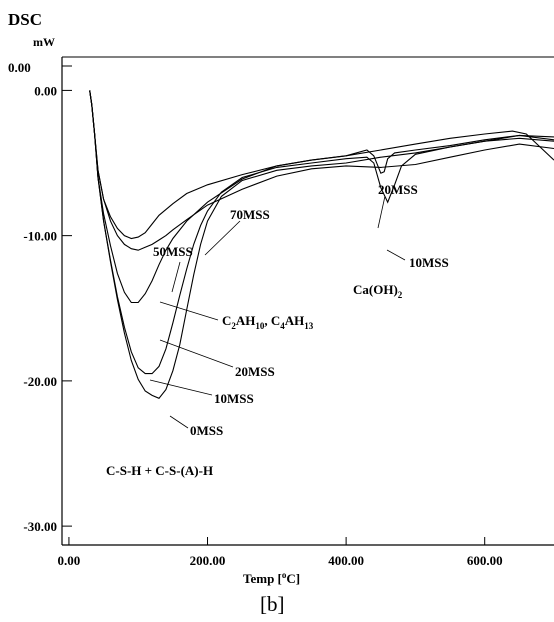 The width and height of the screenshot is (554, 622). I want to click on x-tick-label: 600.00, so click(485, 560).